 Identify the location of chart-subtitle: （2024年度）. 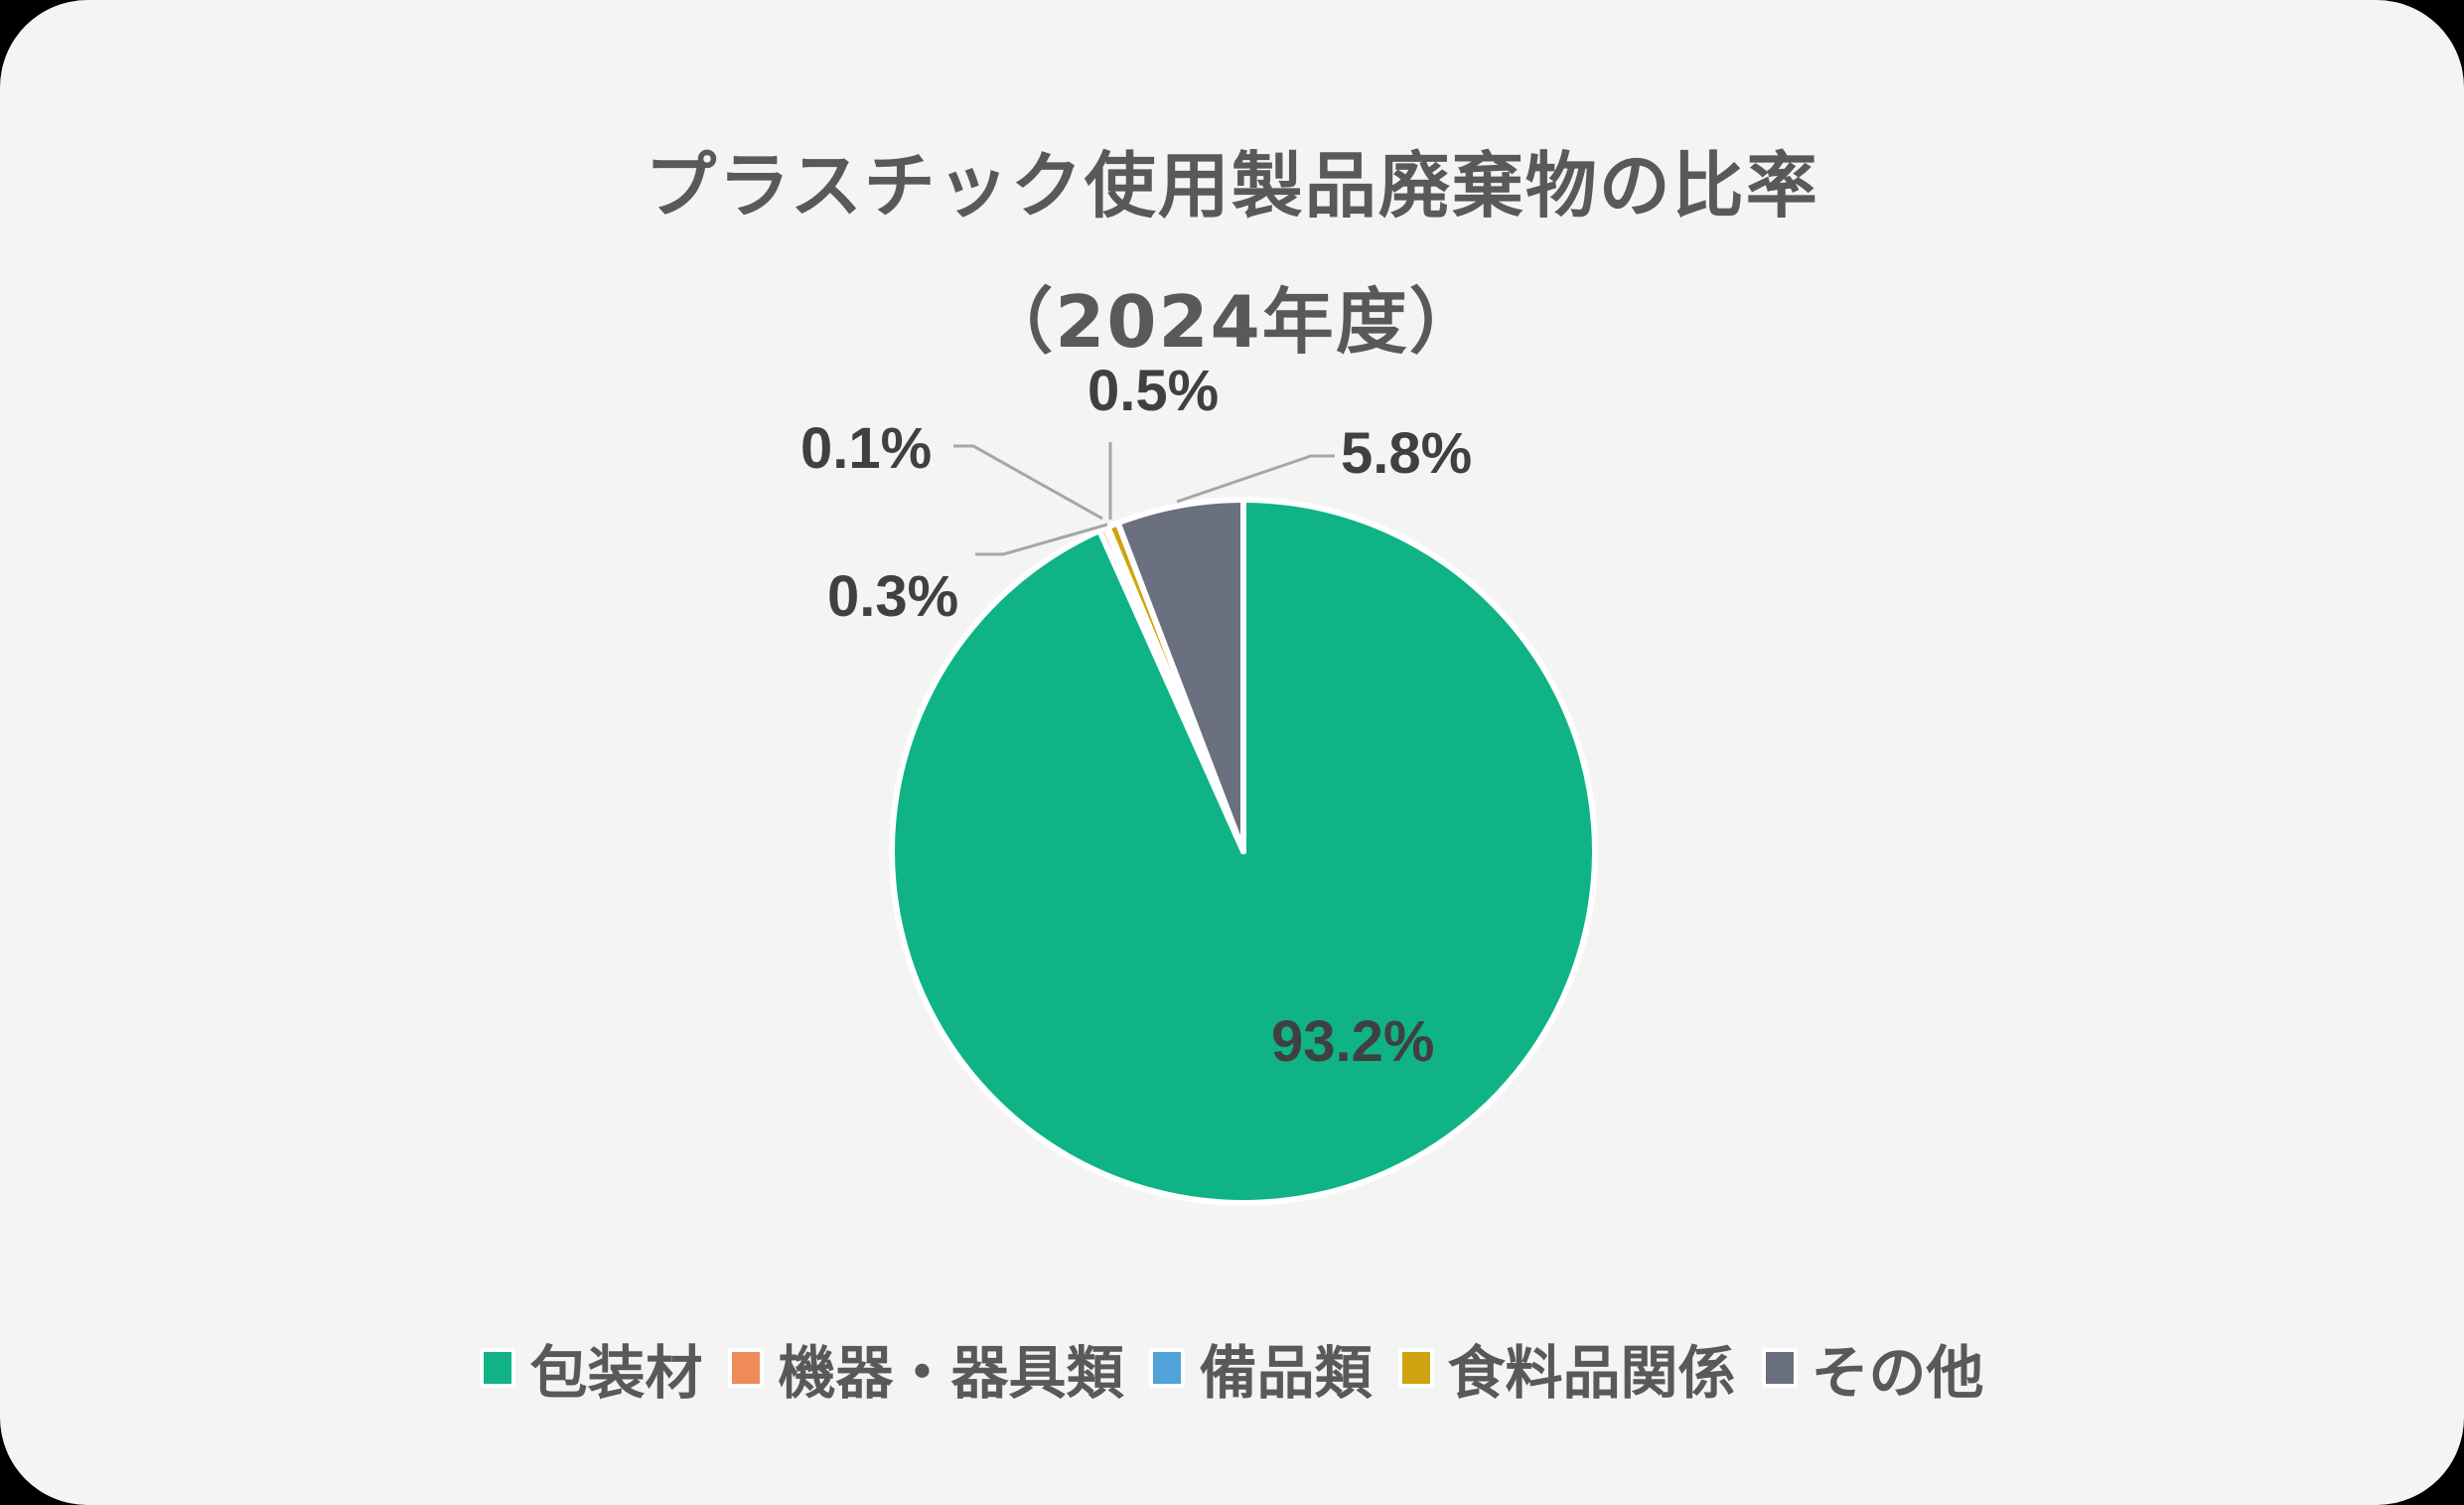
(1232, 322).